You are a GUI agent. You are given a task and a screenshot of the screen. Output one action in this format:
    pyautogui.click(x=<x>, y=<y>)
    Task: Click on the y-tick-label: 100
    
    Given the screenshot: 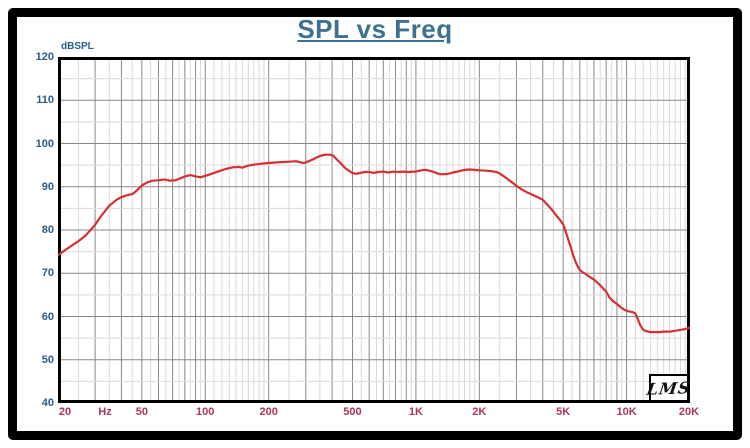 What is the action you would take?
    pyautogui.click(x=44, y=143)
    